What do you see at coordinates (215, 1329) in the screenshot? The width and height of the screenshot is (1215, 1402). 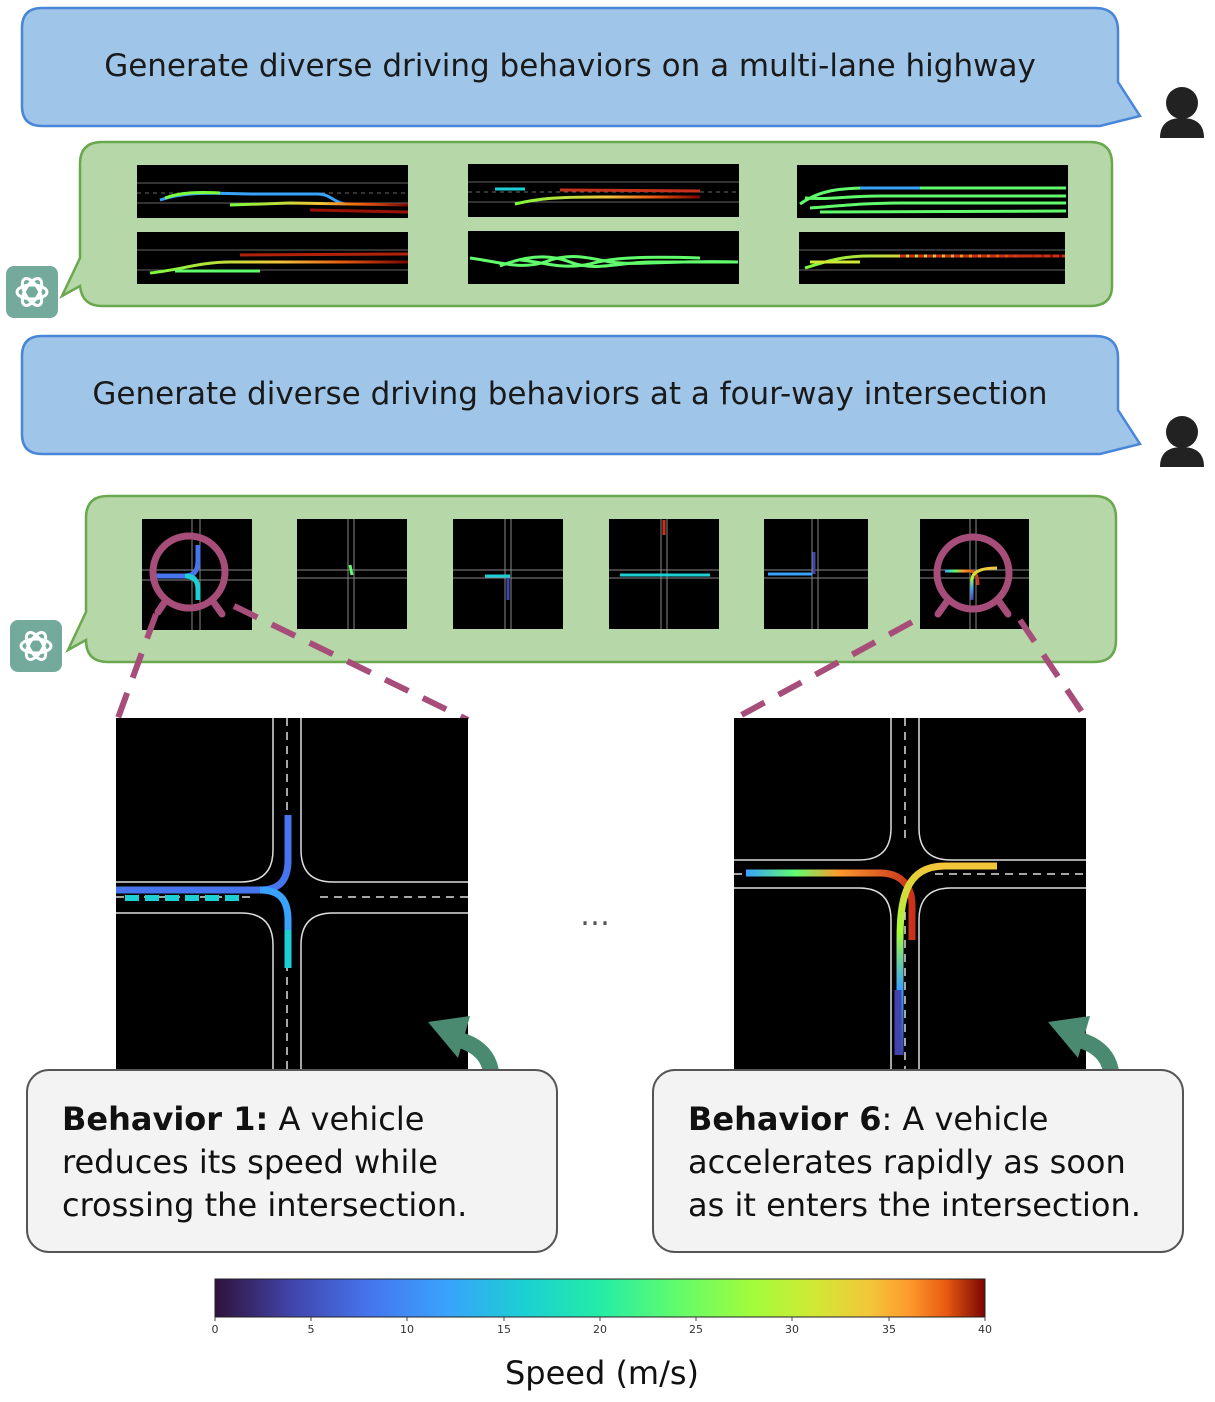 I see `colorbar-tick-label: 0` at bounding box center [215, 1329].